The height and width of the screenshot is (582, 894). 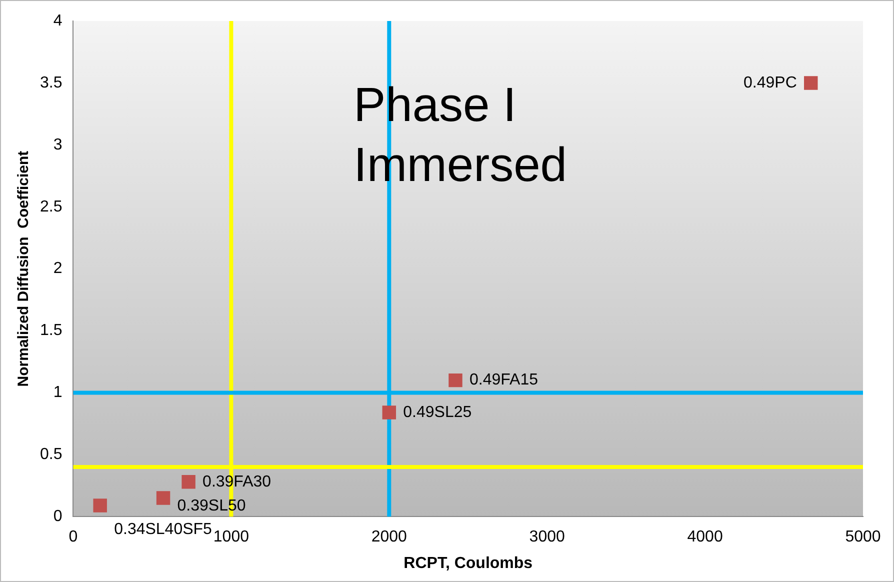 What do you see at coordinates (547, 537) in the screenshot?
I see `x-tick-label: 3000` at bounding box center [547, 537].